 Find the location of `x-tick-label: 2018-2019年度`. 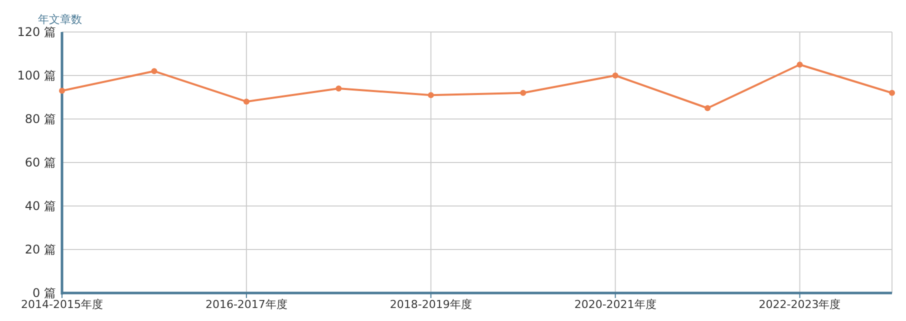

x-tick-label: 2018-2019年度 is located at coordinates (431, 304).